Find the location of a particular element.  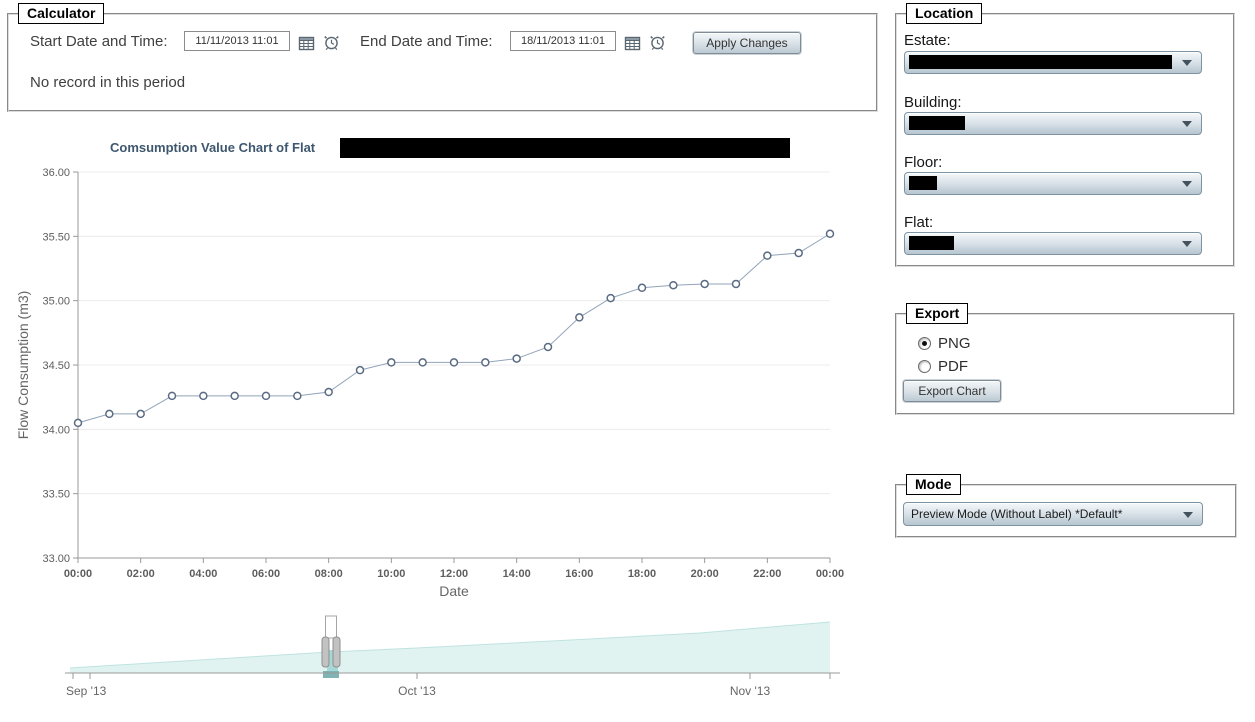

navigator-month-label: Sep '13 is located at coordinates (86, 691).